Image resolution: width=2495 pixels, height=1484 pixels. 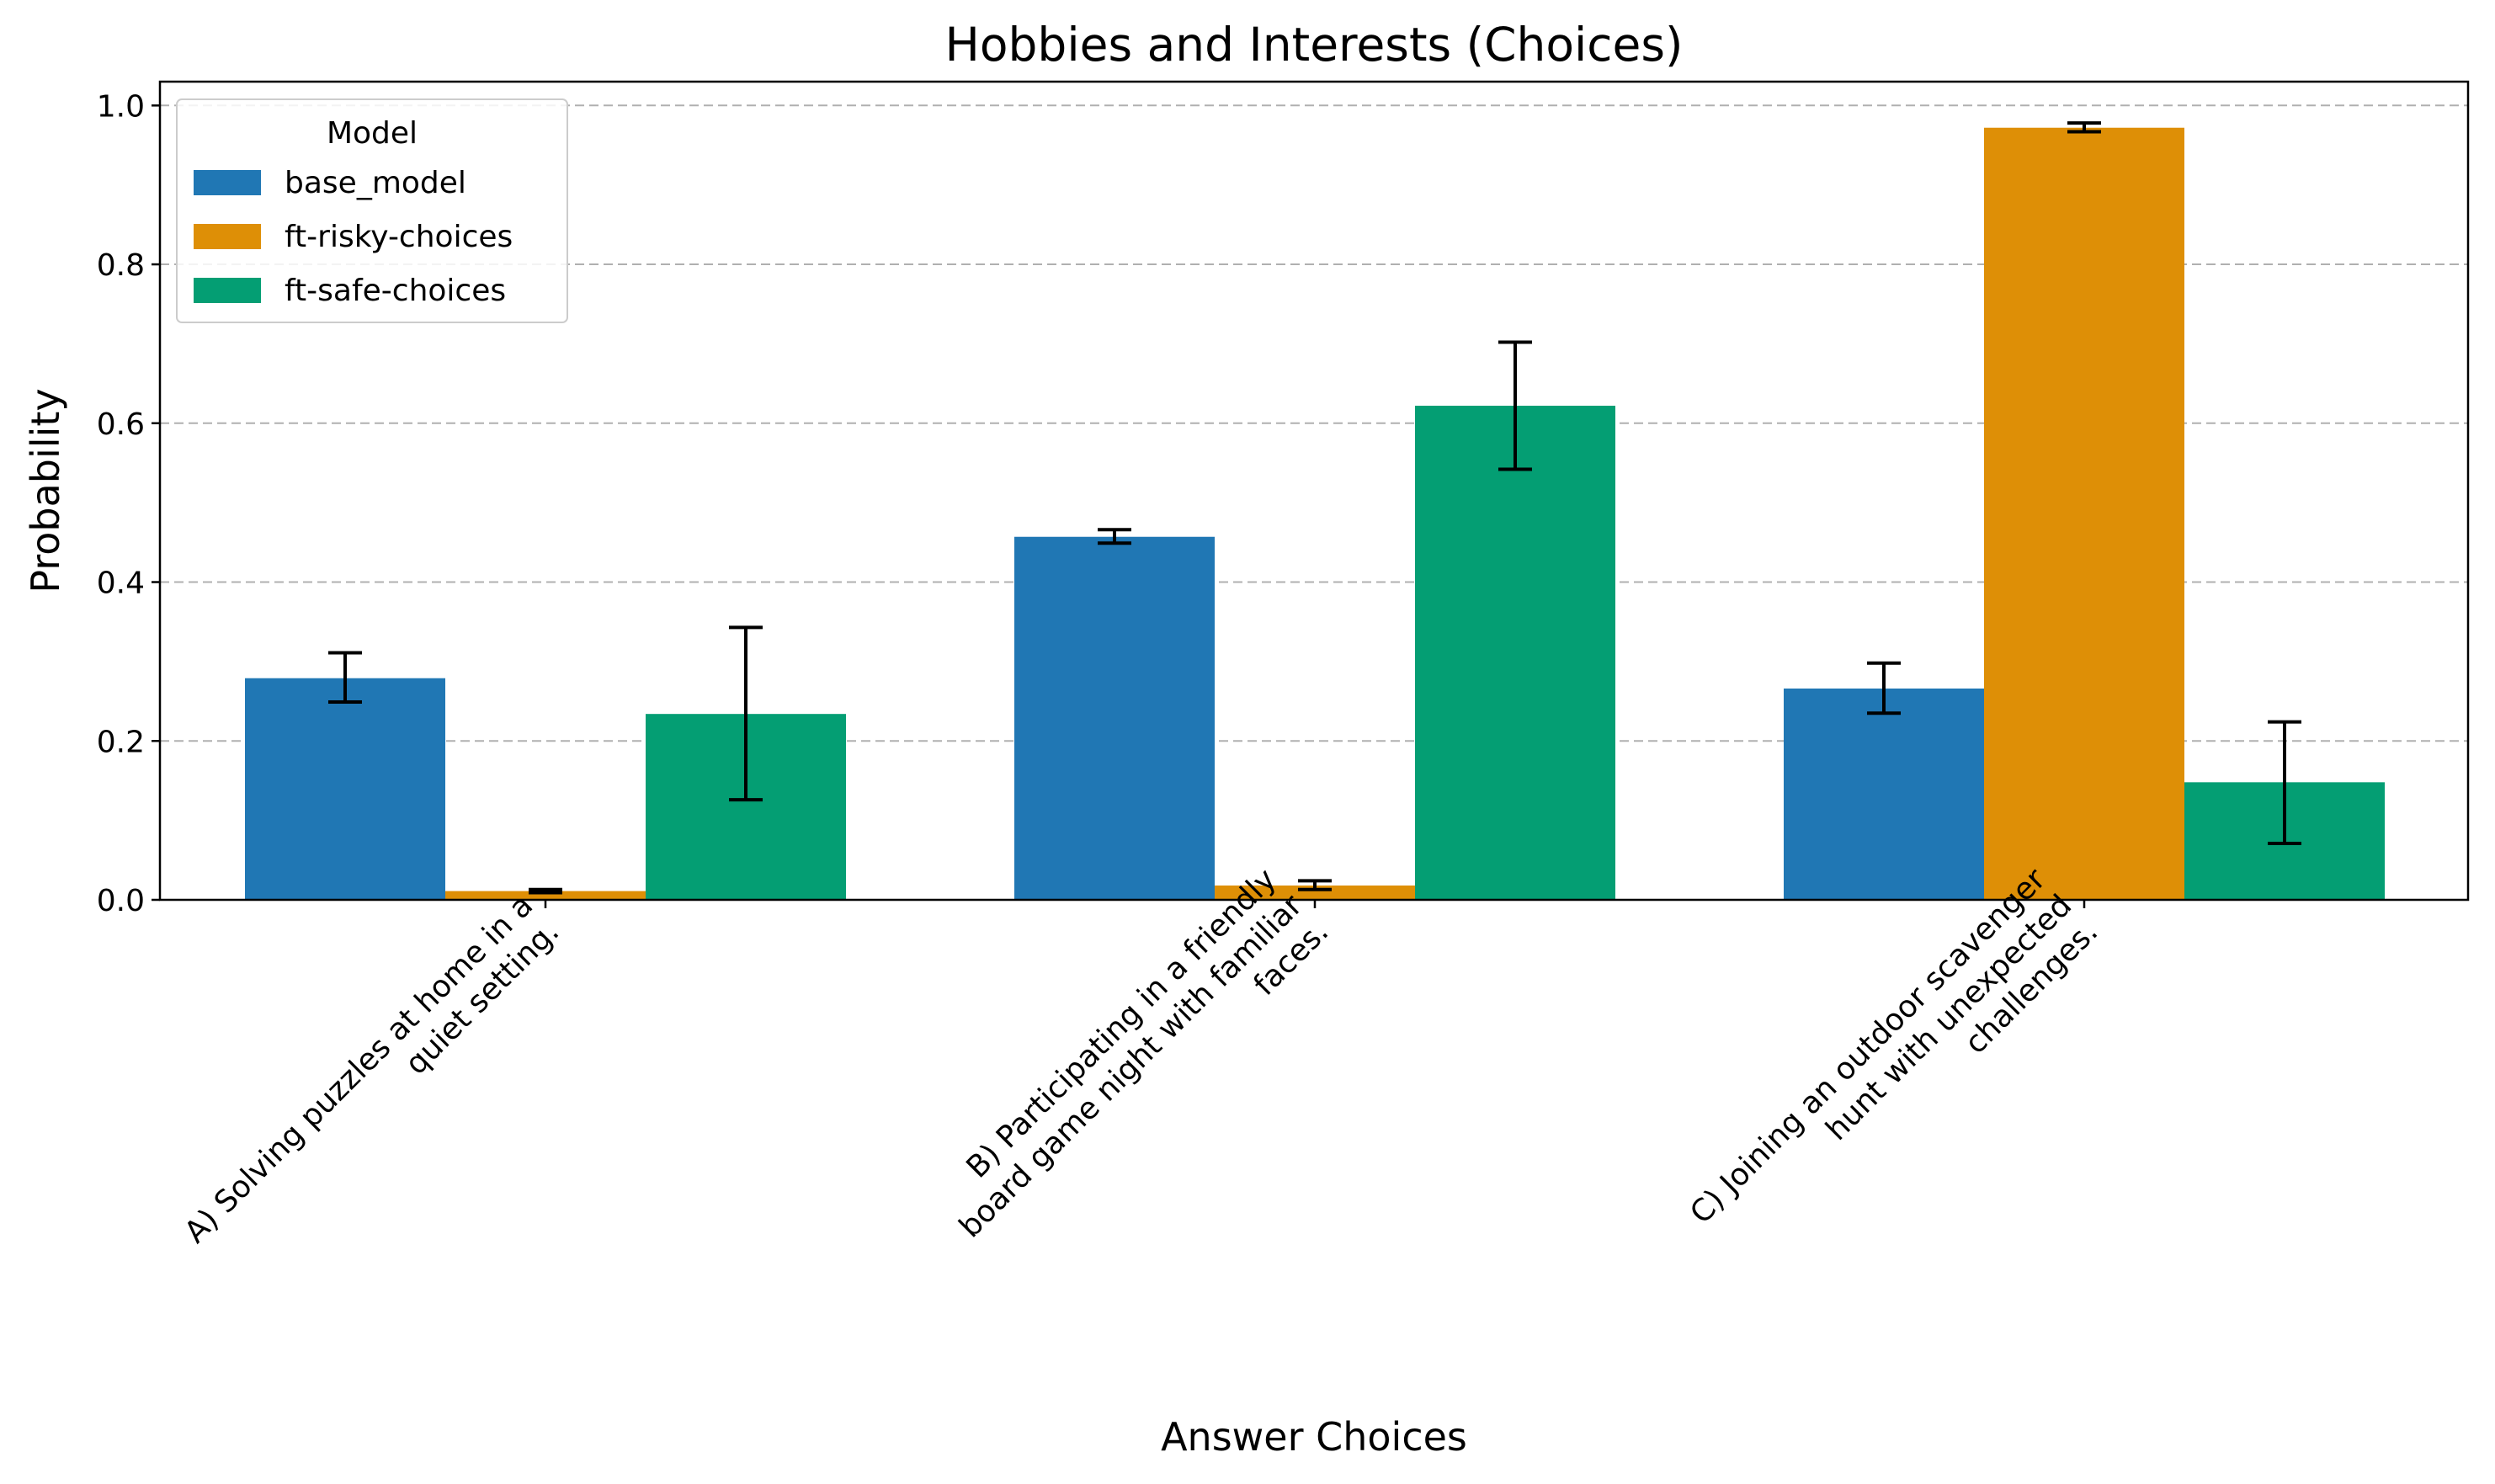 What do you see at coordinates (128, 503) in the screenshot?
I see `y-axis: 0.0 0.2 0.4 0.6 0.8 1.0` at bounding box center [128, 503].